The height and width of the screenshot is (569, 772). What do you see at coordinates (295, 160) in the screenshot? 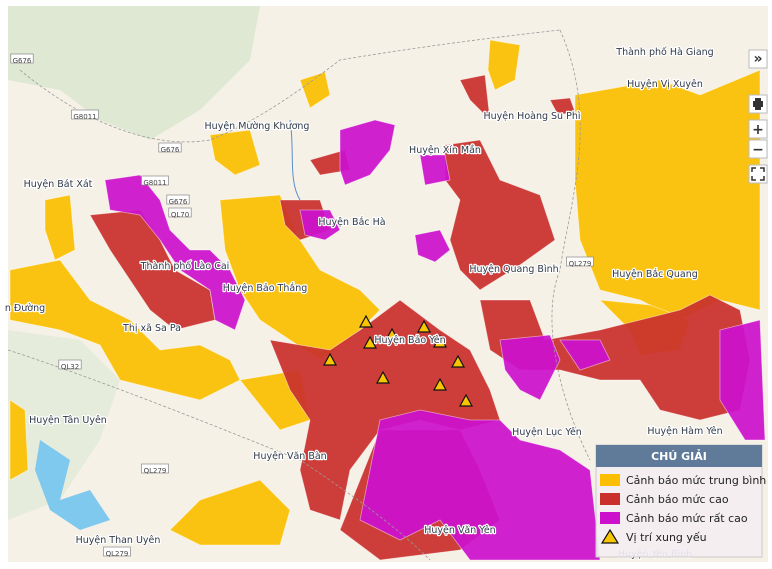
I see `river` at bounding box center [295, 160].